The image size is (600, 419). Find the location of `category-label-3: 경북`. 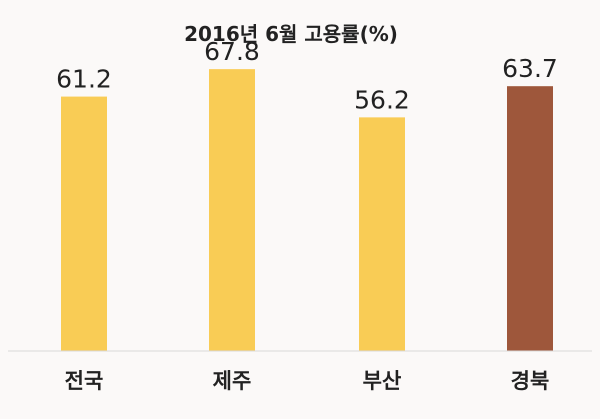

category-label-3: 경북 is located at coordinates (530, 381).